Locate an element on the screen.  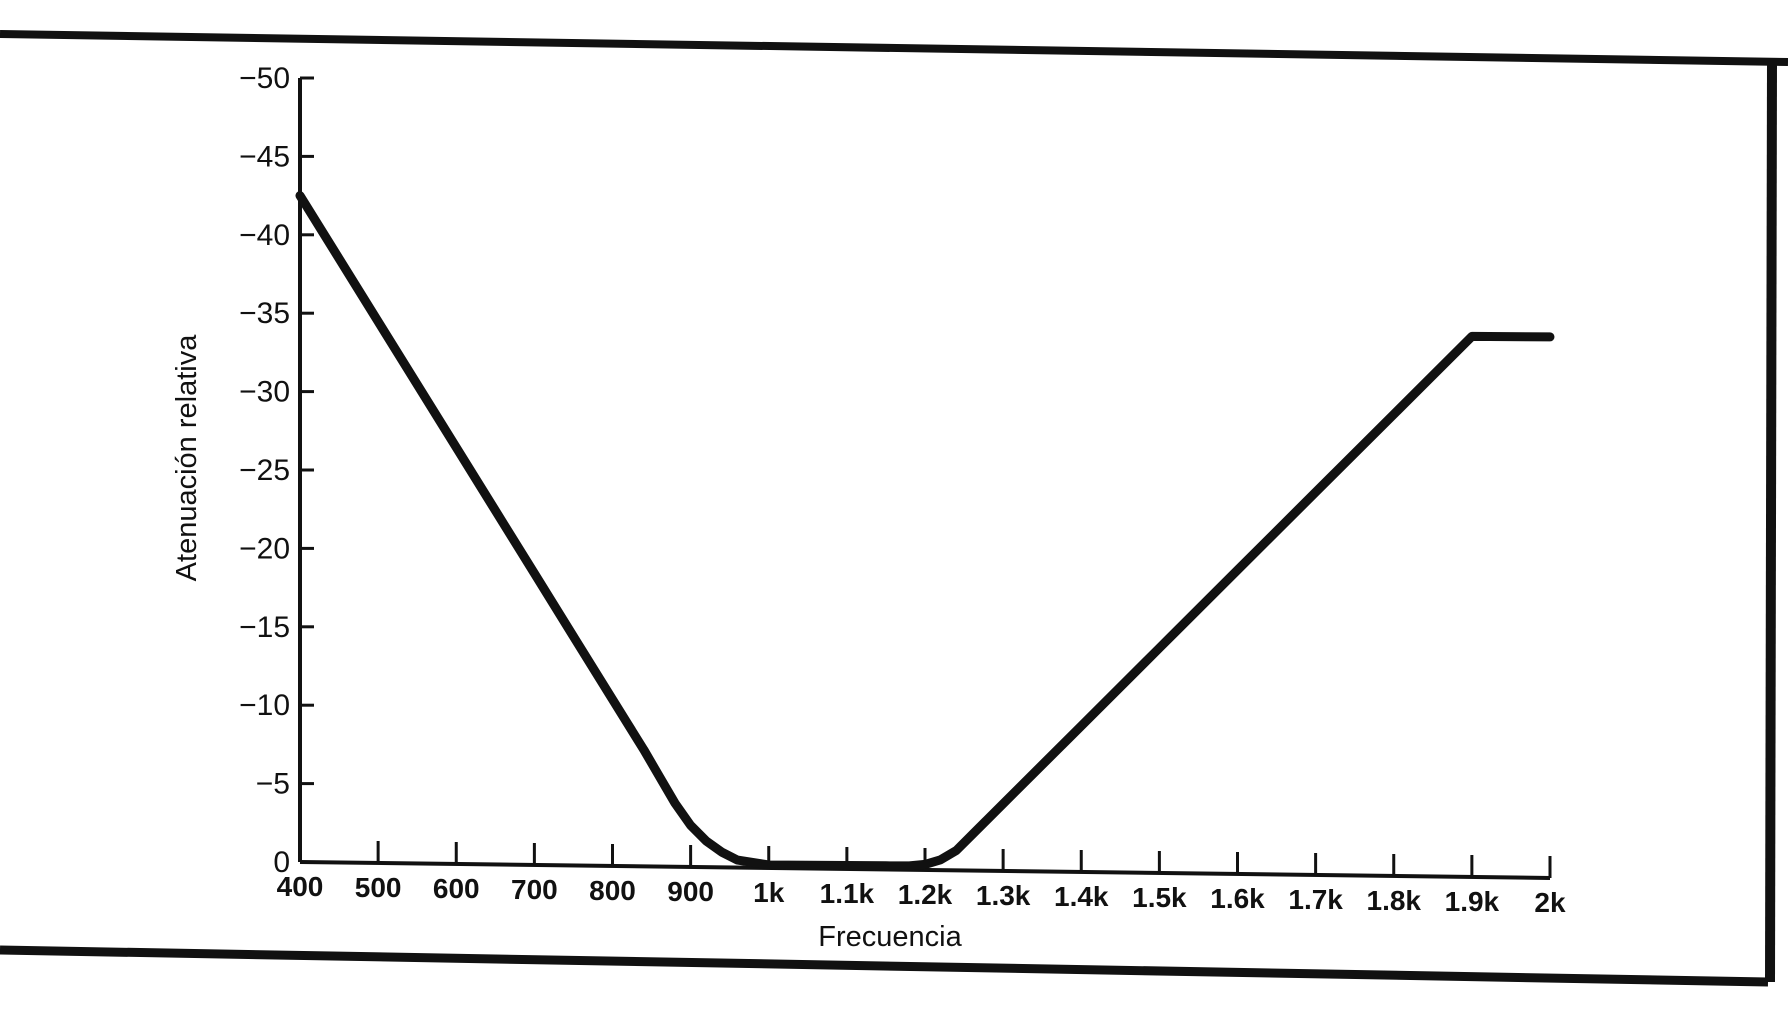
y-tick-label: −35 is located at coordinates (264, 313).